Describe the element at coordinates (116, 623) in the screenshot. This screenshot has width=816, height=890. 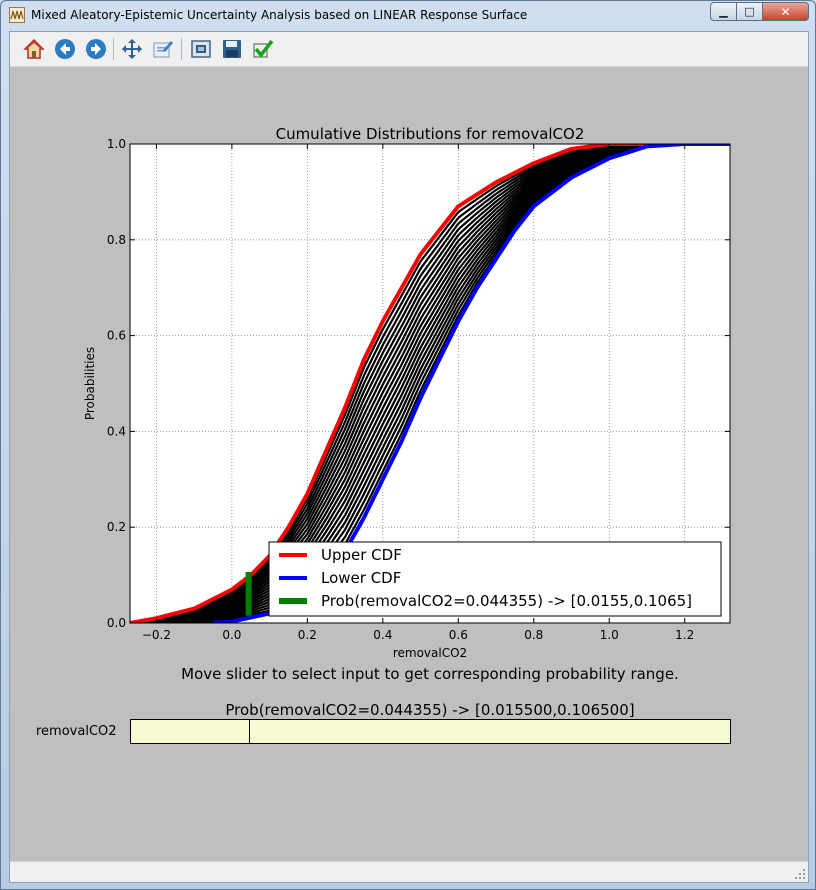
I see `y-tick-label: 0.0` at that location.